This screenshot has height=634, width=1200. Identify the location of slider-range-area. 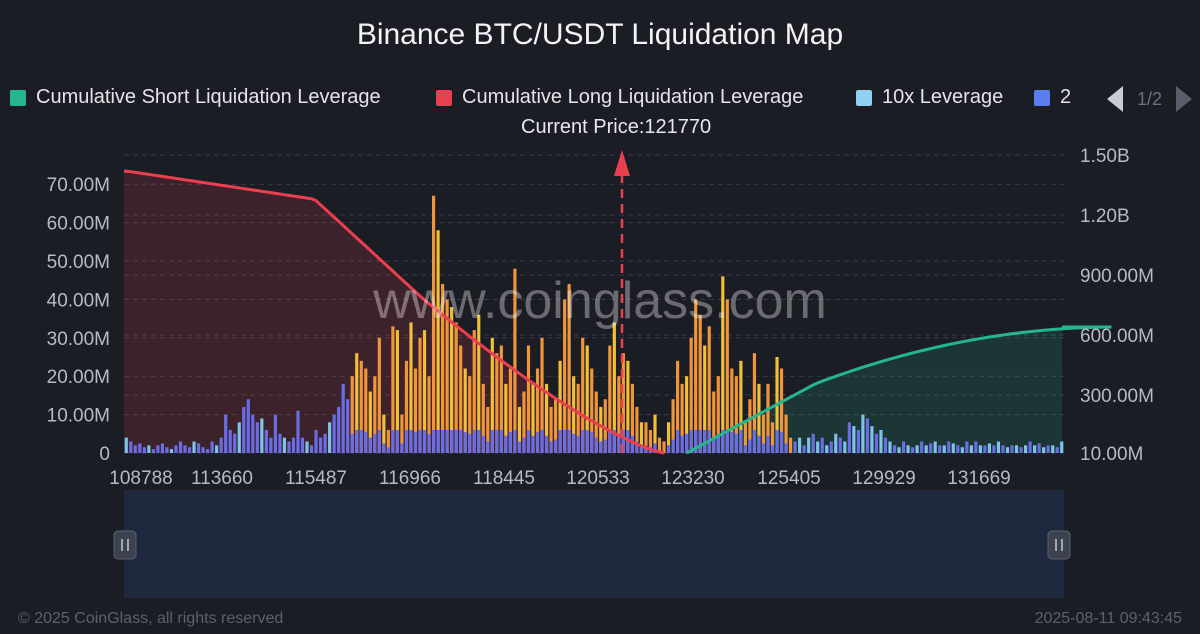
(594, 544).